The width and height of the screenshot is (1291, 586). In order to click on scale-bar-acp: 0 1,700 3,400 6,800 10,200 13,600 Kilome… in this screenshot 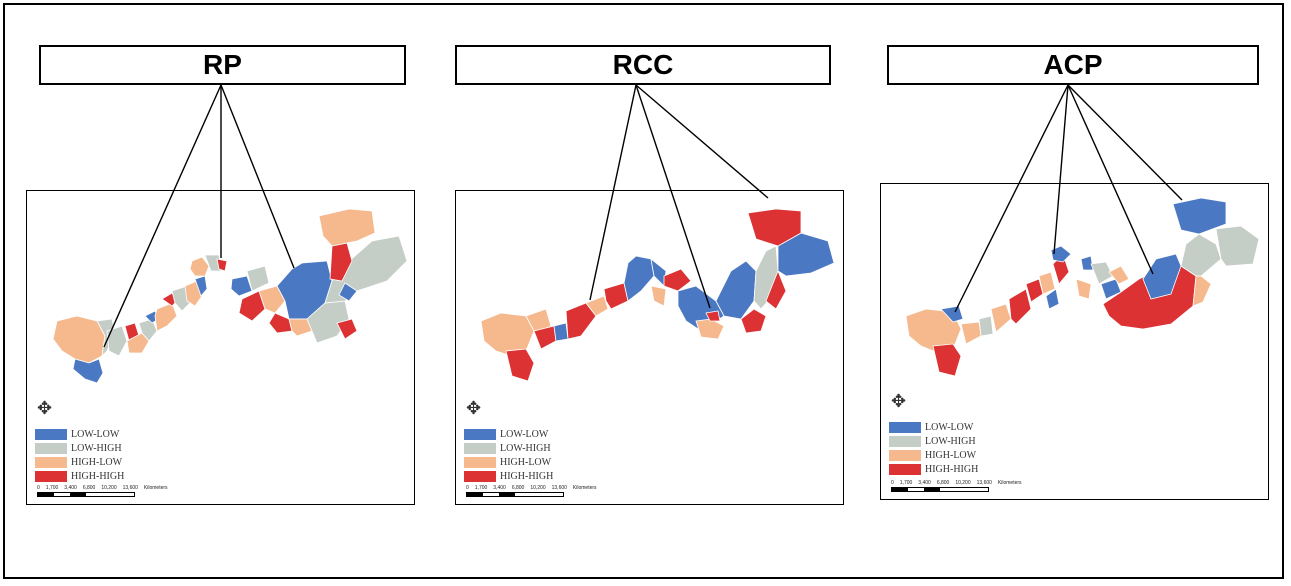, I will do `click(956, 486)`.